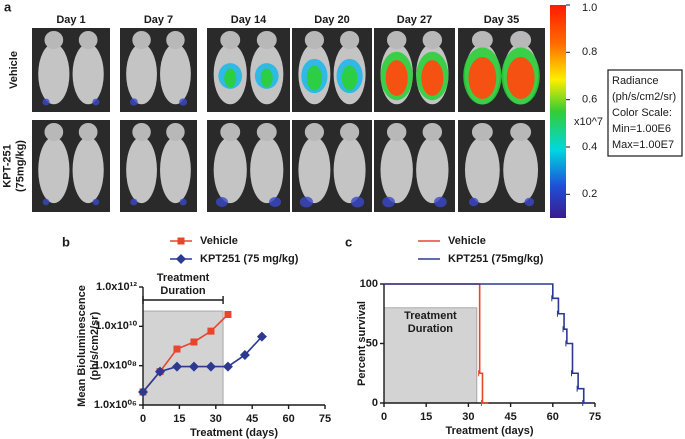 The image size is (685, 439). What do you see at coordinates (8, 7) in the screenshot?
I see `panel-label: a` at bounding box center [8, 7].